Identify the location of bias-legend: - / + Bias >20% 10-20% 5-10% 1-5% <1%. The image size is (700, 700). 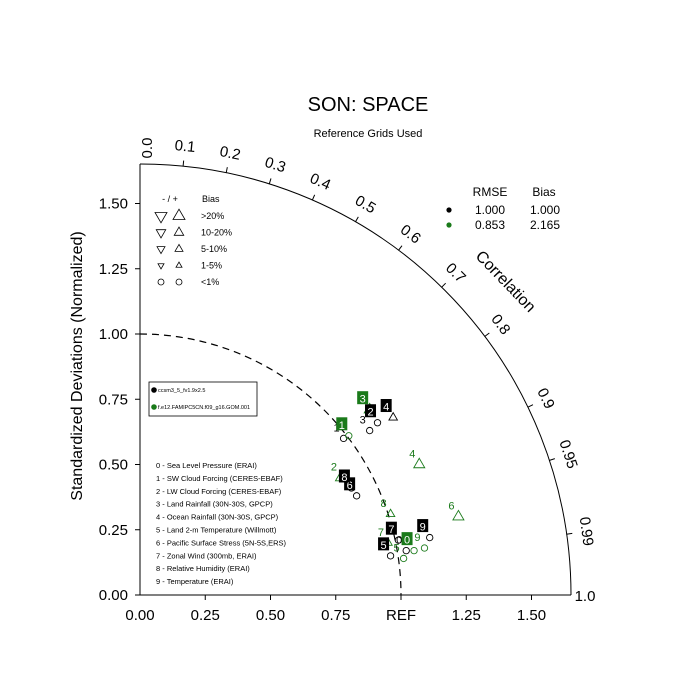
(193, 240).